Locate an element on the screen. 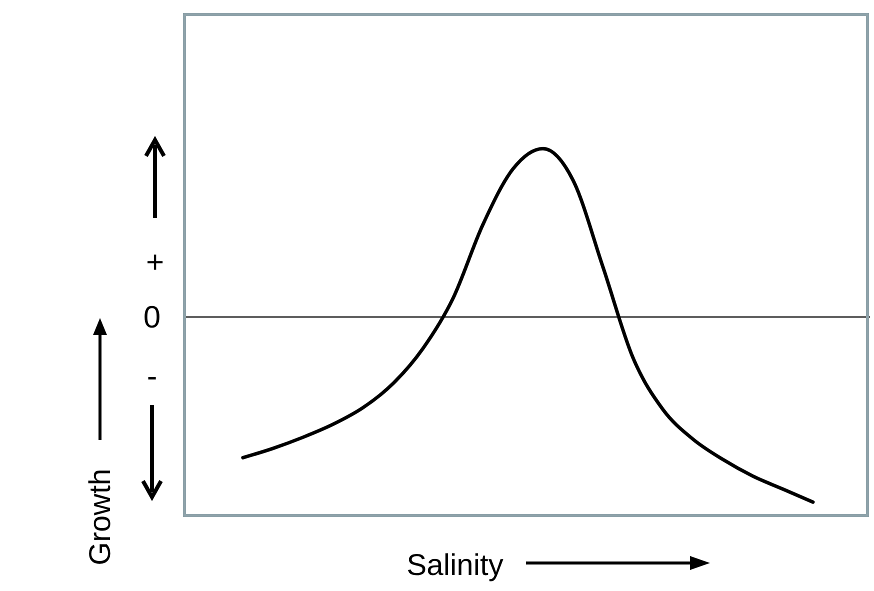 The width and height of the screenshot is (874, 591). text: 0 is located at coordinates (152, 317).